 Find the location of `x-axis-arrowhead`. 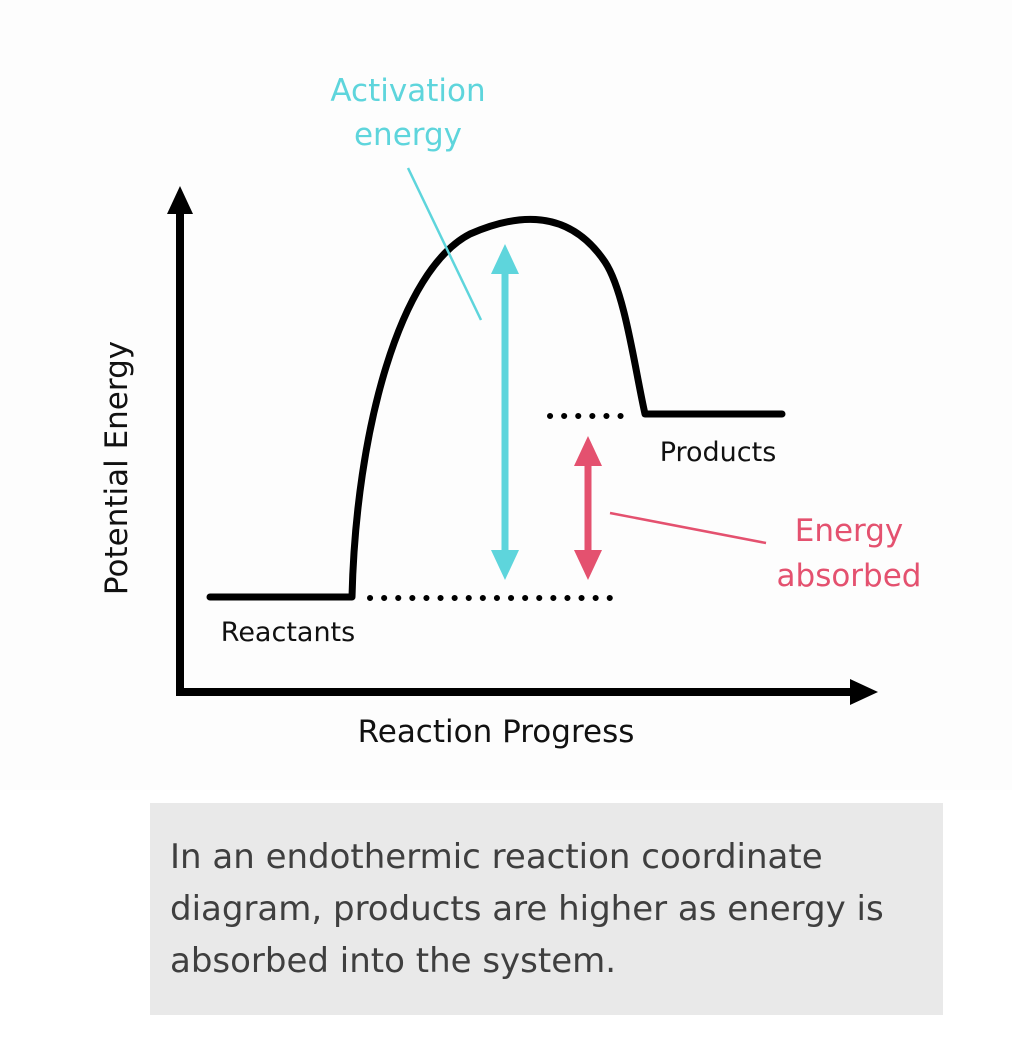

x-axis-arrowhead is located at coordinates (864, 692).